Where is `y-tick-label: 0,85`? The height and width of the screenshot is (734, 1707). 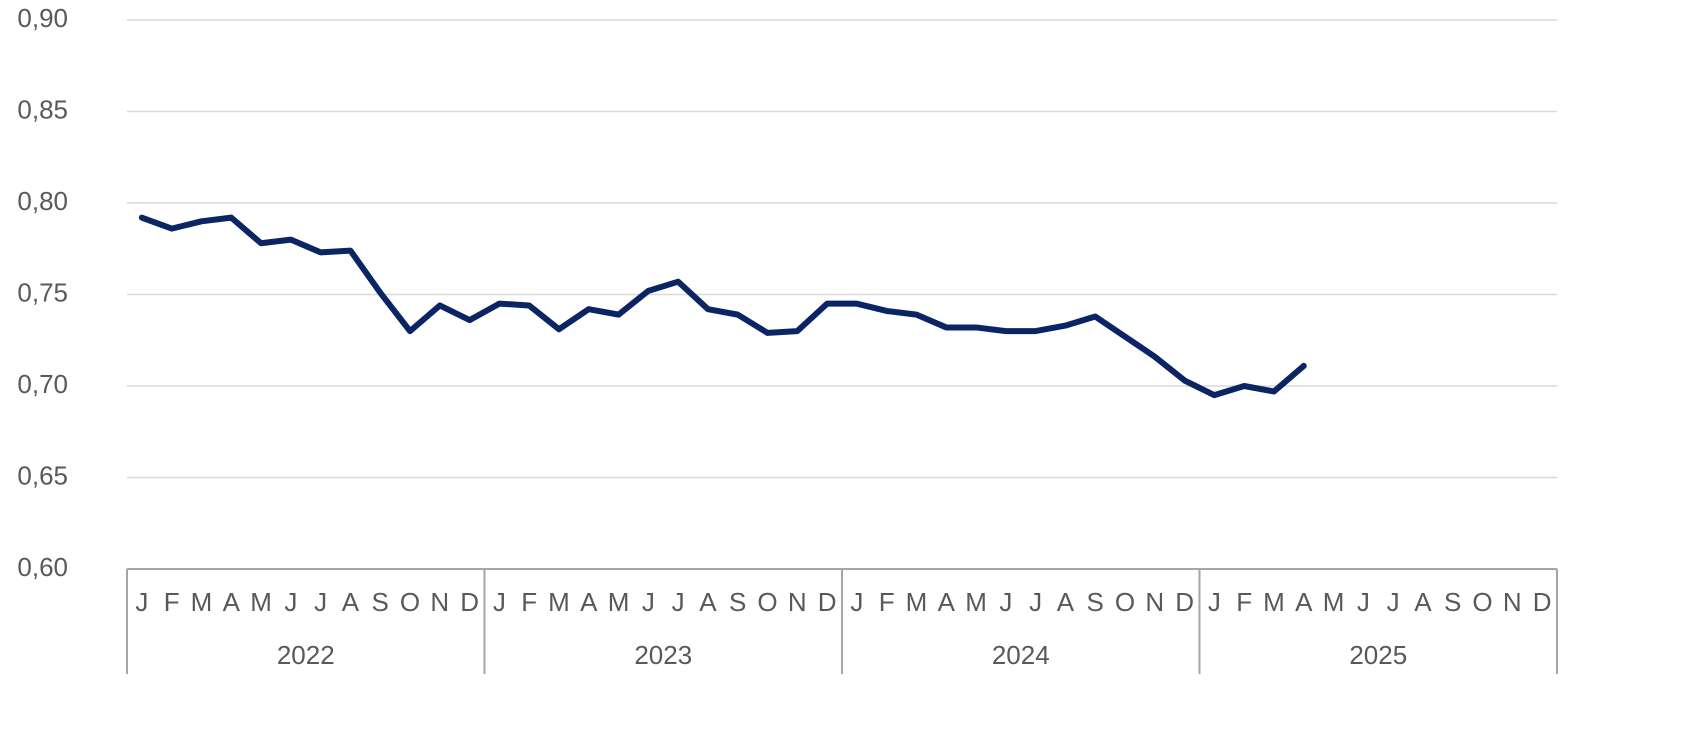 y-tick-label: 0,85 is located at coordinates (42, 109).